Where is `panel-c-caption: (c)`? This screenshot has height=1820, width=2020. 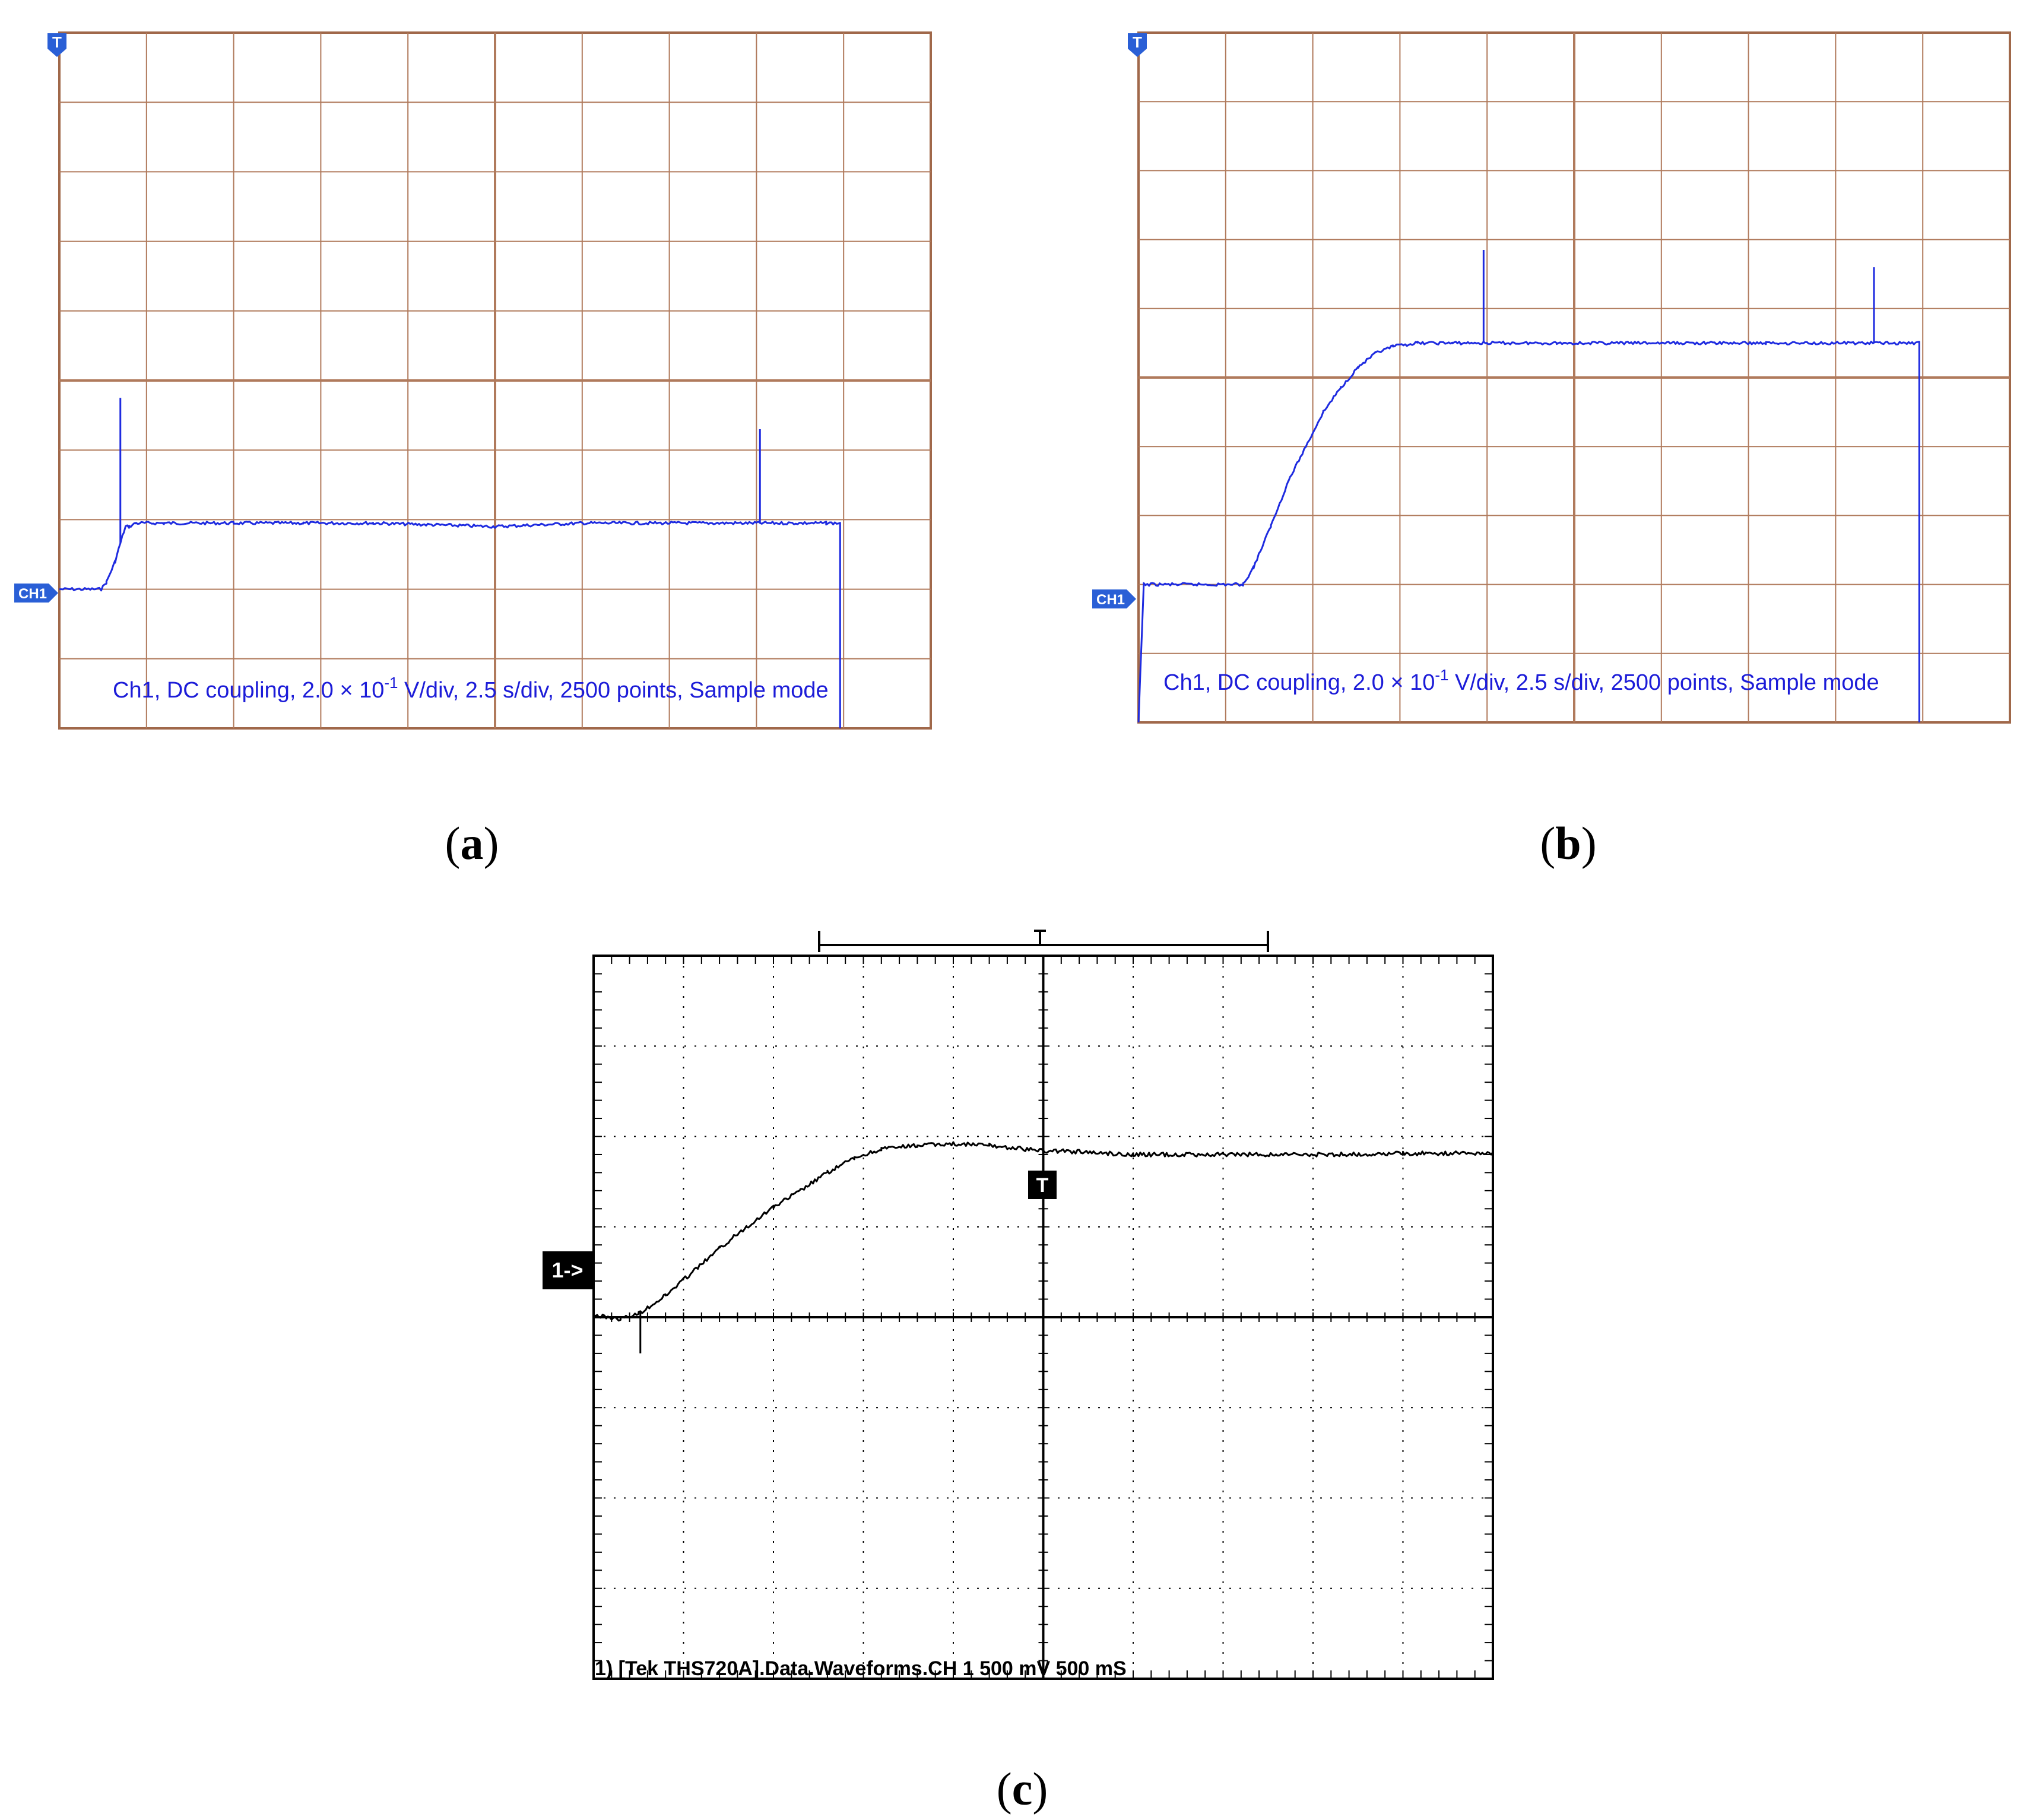 panel-c-caption: (c) is located at coordinates (1022, 1789).